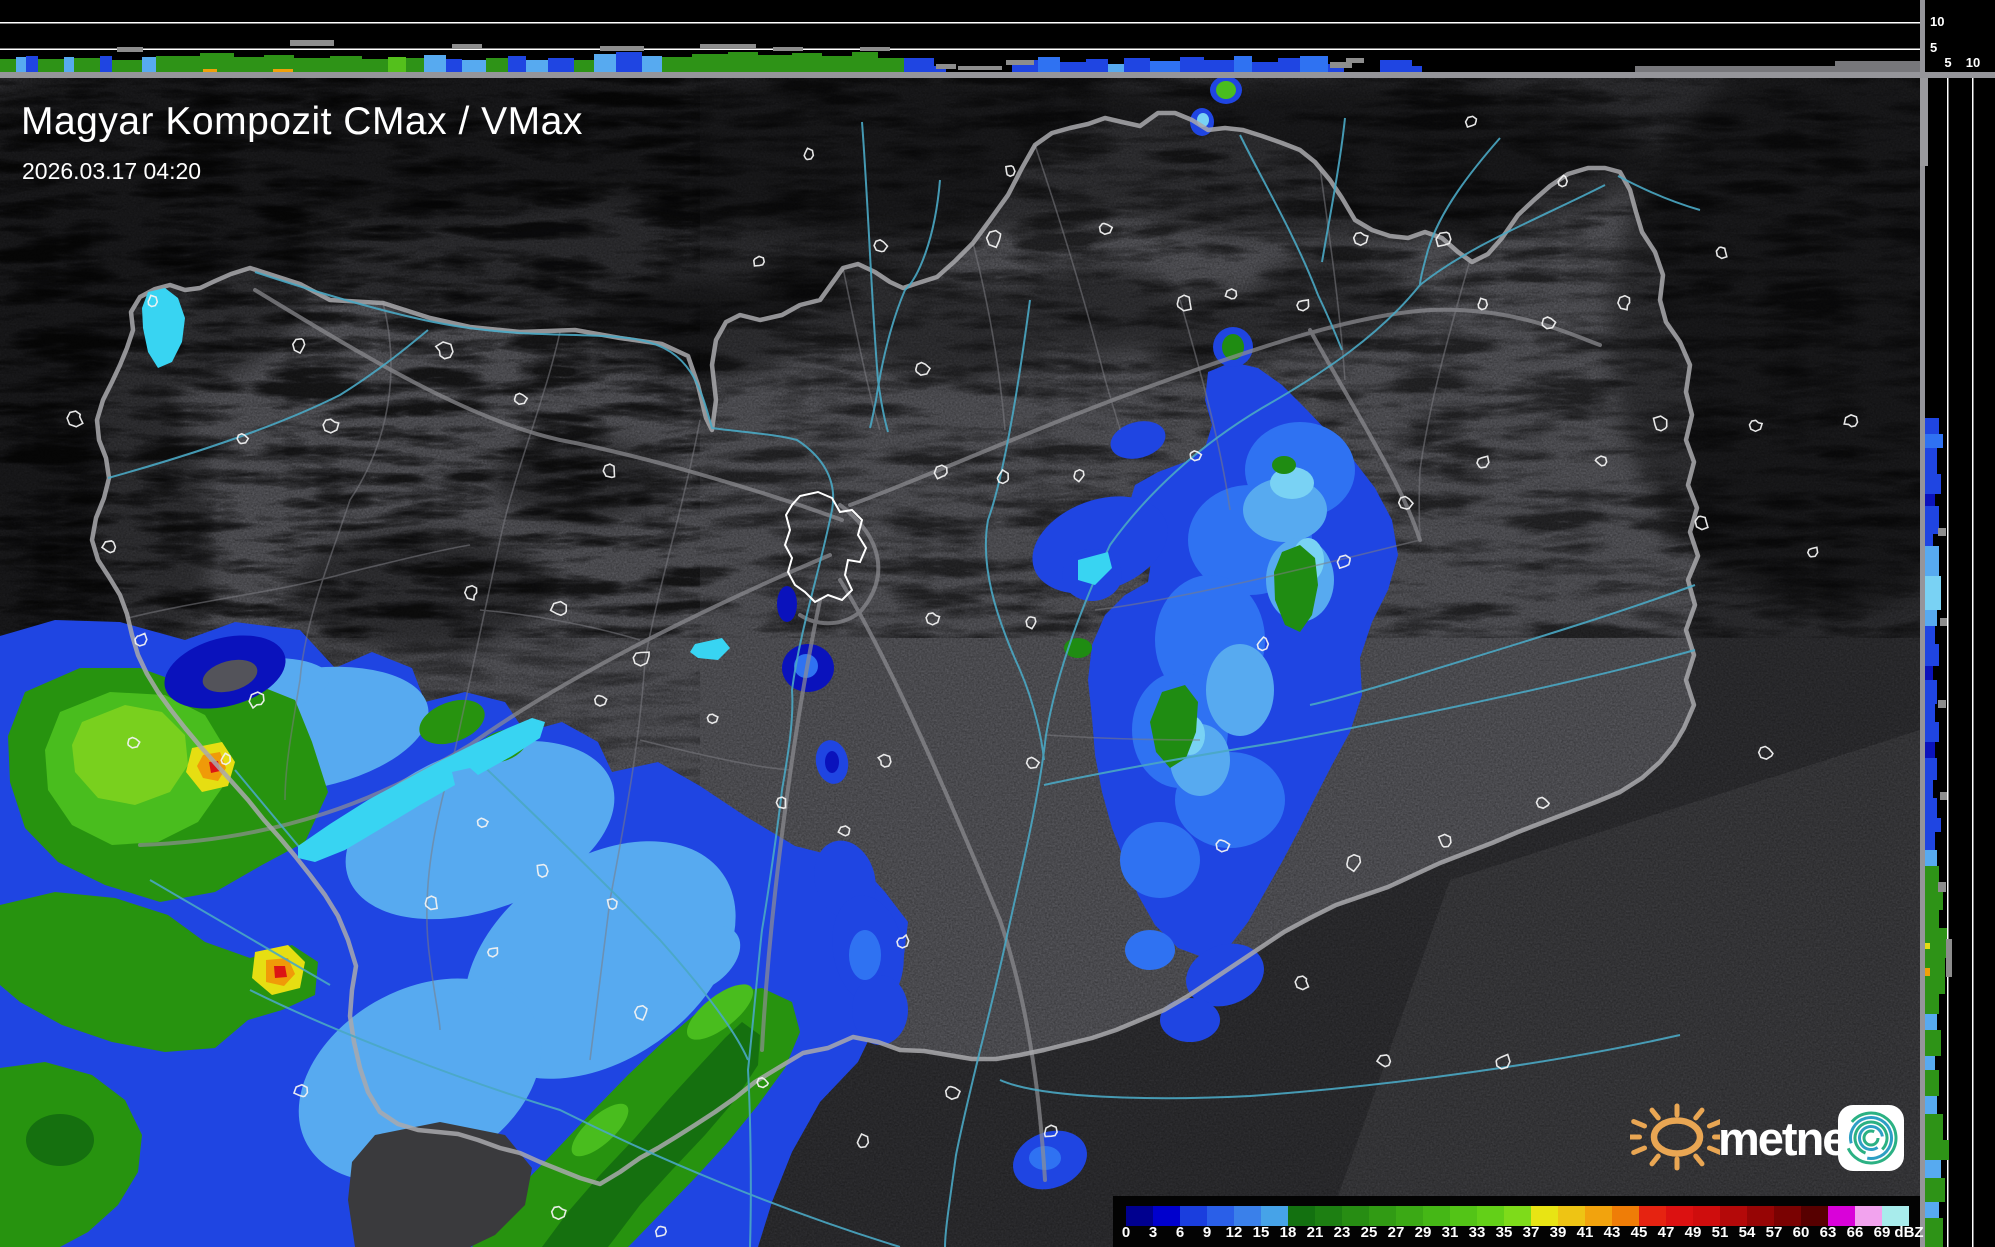  What do you see at coordinates (710, 649) in the screenshot?
I see `lake-velence` at bounding box center [710, 649].